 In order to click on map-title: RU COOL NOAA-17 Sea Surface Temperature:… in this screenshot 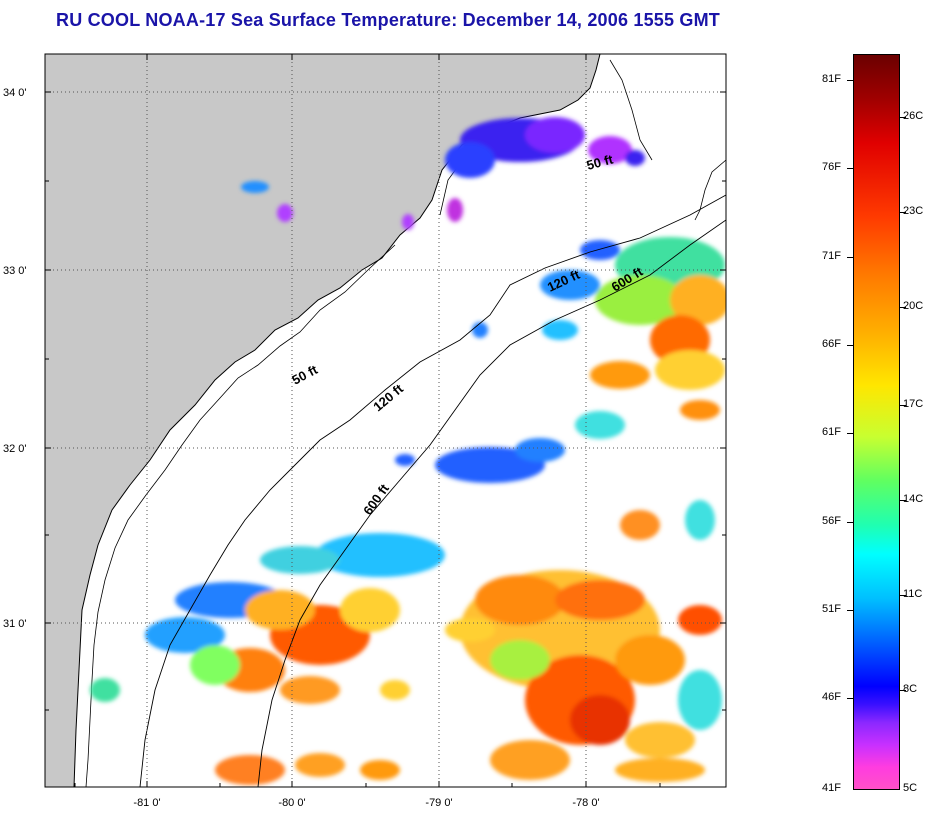, I will do `click(388, 20)`.